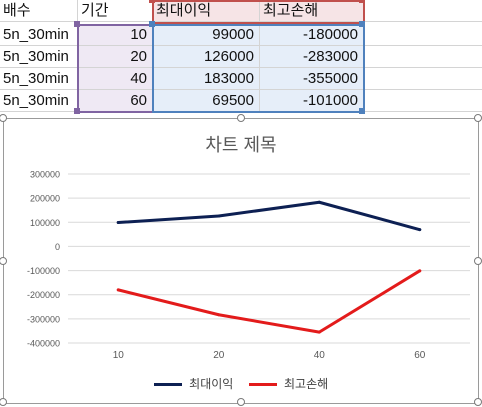 This screenshot has height=407, width=482. What do you see at coordinates (241, 383) in the screenshot?
I see `chart-legend: 최대이익 최고손해` at bounding box center [241, 383].